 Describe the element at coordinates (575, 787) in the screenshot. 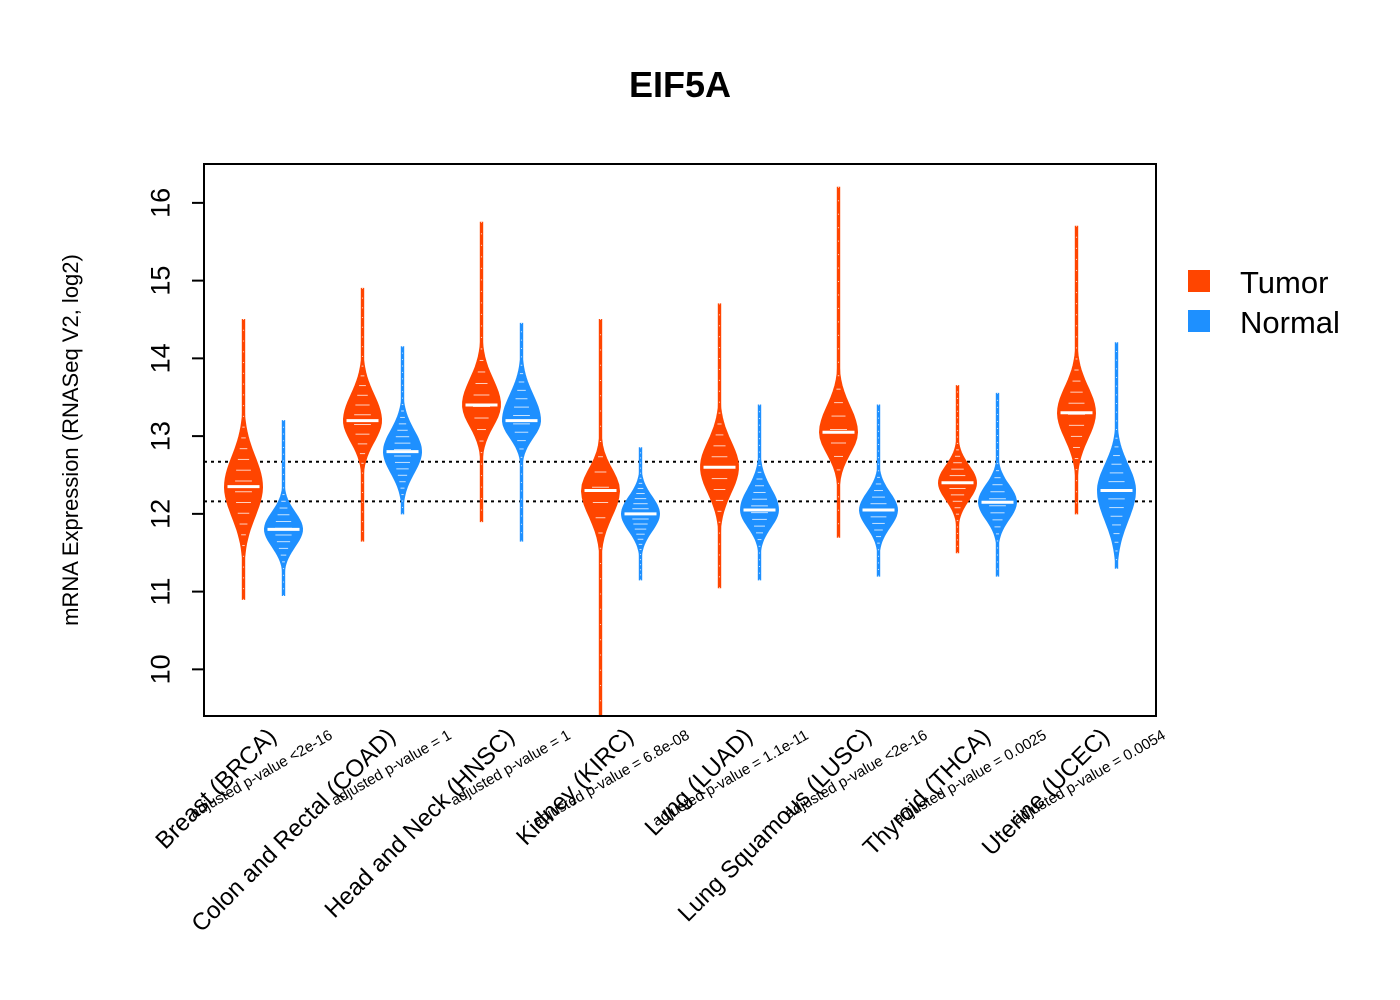

I see `x-category-label: Kidney (KIRC)` at that location.